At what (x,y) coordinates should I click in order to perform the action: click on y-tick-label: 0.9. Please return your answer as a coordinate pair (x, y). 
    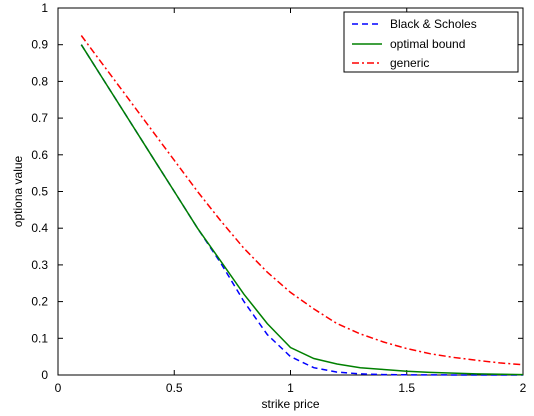
    Looking at the image, I should click on (39, 45).